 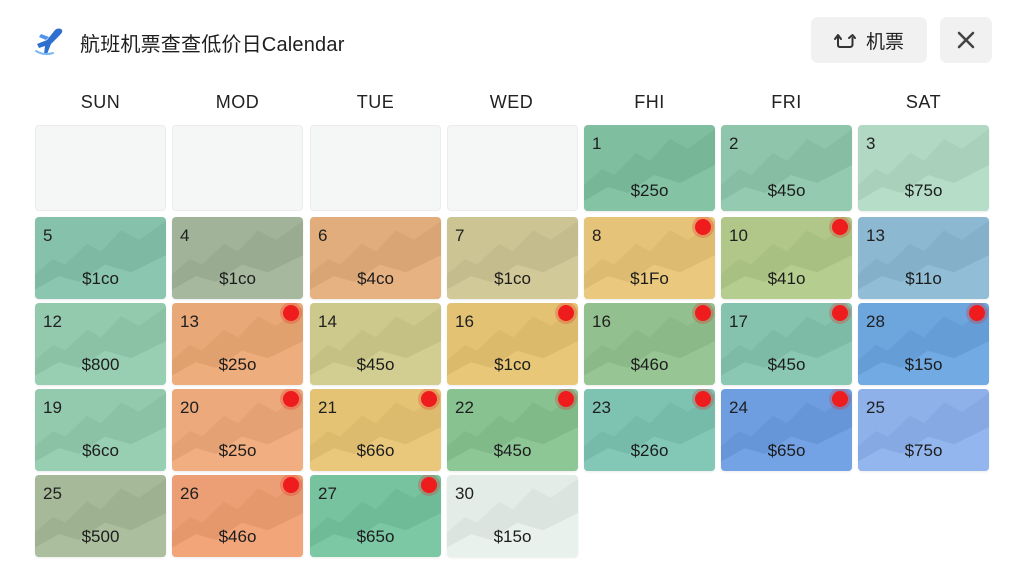 I want to click on calendar-day-cell: 6 $4co, so click(x=375, y=258).